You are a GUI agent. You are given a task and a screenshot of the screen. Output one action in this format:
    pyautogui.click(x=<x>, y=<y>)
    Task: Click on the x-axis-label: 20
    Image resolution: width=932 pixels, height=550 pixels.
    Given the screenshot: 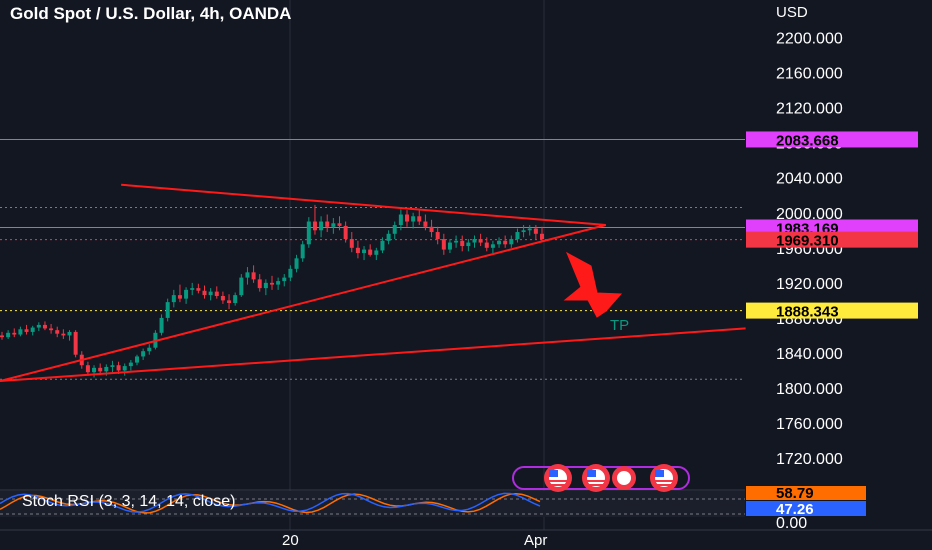 What is the action you would take?
    pyautogui.click(x=290, y=540)
    